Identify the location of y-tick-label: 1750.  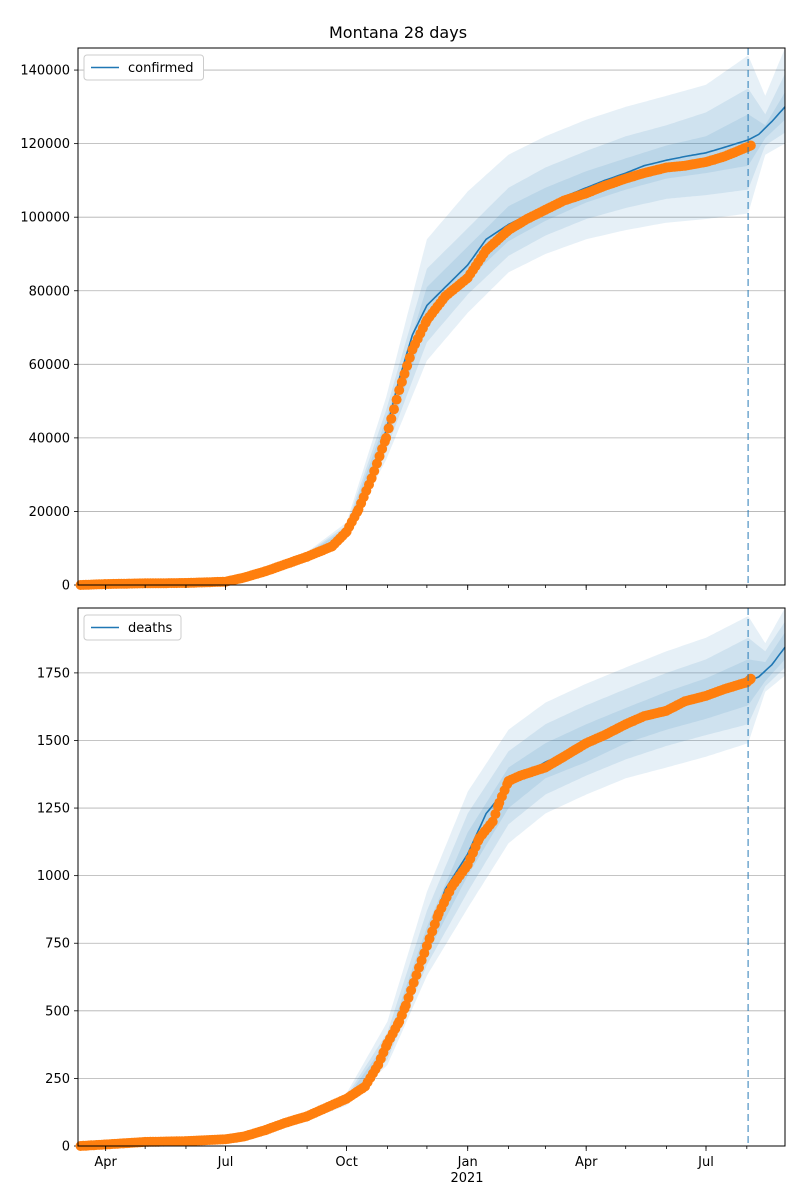
(53, 673).